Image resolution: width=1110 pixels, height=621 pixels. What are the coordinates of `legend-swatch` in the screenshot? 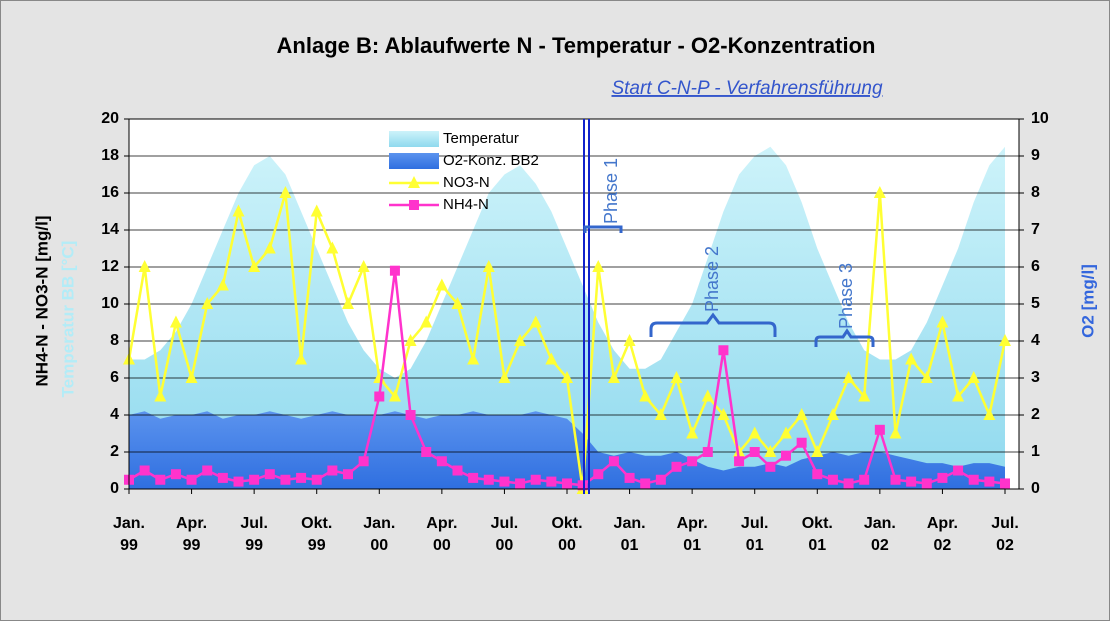 It's located at (414, 139).